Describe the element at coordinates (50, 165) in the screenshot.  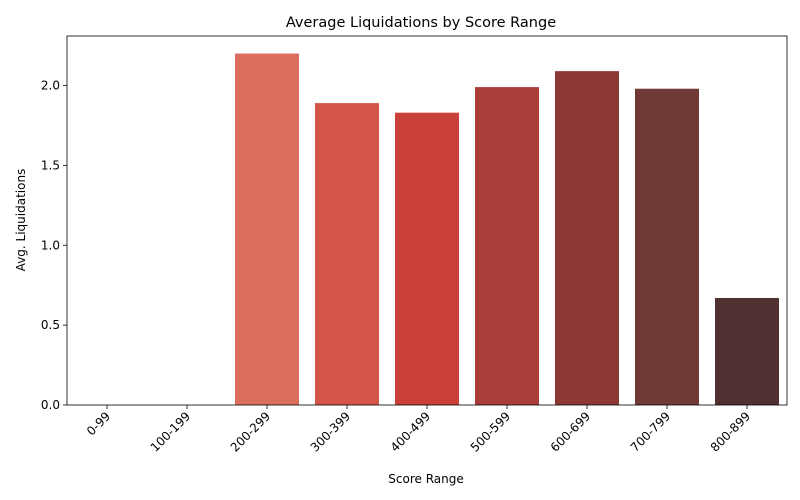
I see `y-tick-label: 1.5` at that location.